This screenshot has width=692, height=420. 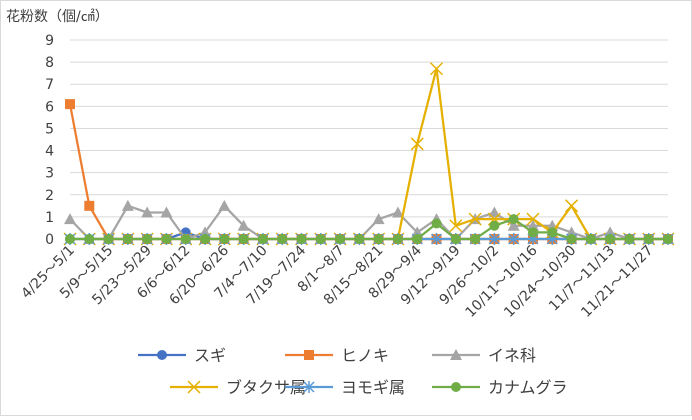 What do you see at coordinates (49, 174) in the screenshot?
I see `y-tick-label: 3` at bounding box center [49, 174].